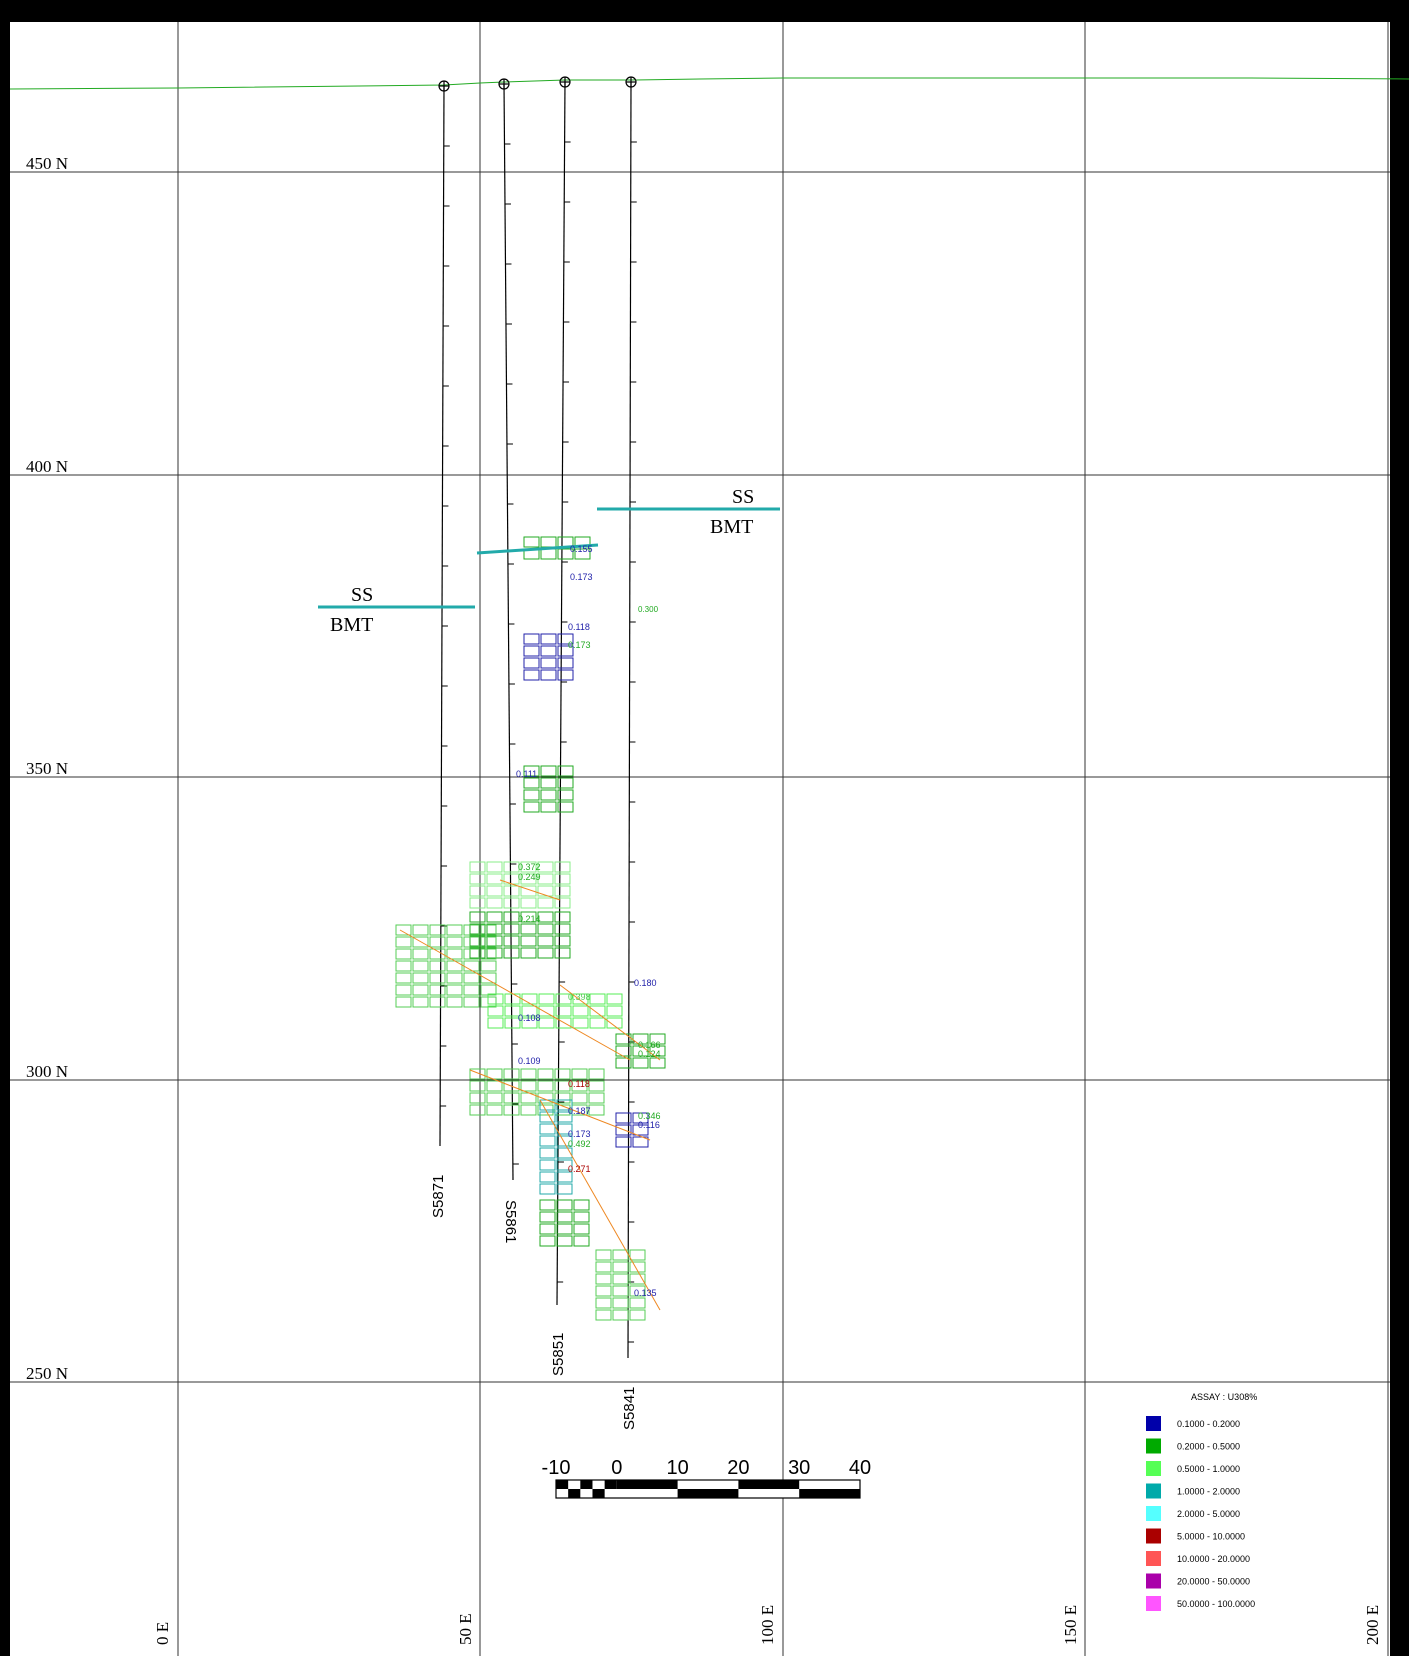 The width and height of the screenshot is (1409, 1656). What do you see at coordinates (563, 691) in the screenshot?
I see `drillhole-s5851` at bounding box center [563, 691].